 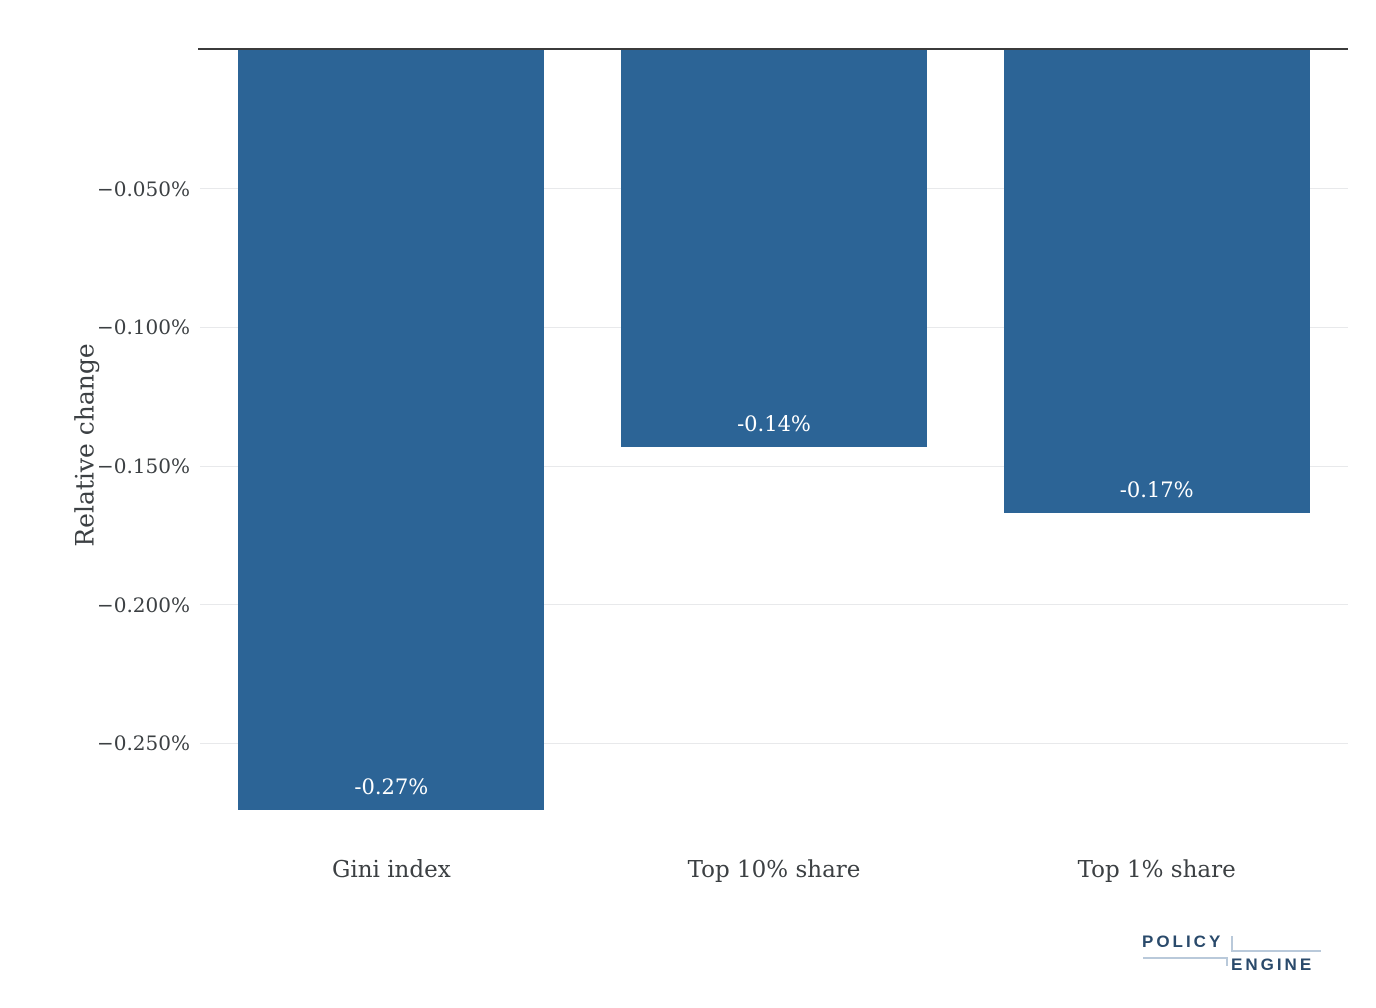 I want to click on policyengine-logo: POLICY ENGINE, so click(x=1229, y=954).